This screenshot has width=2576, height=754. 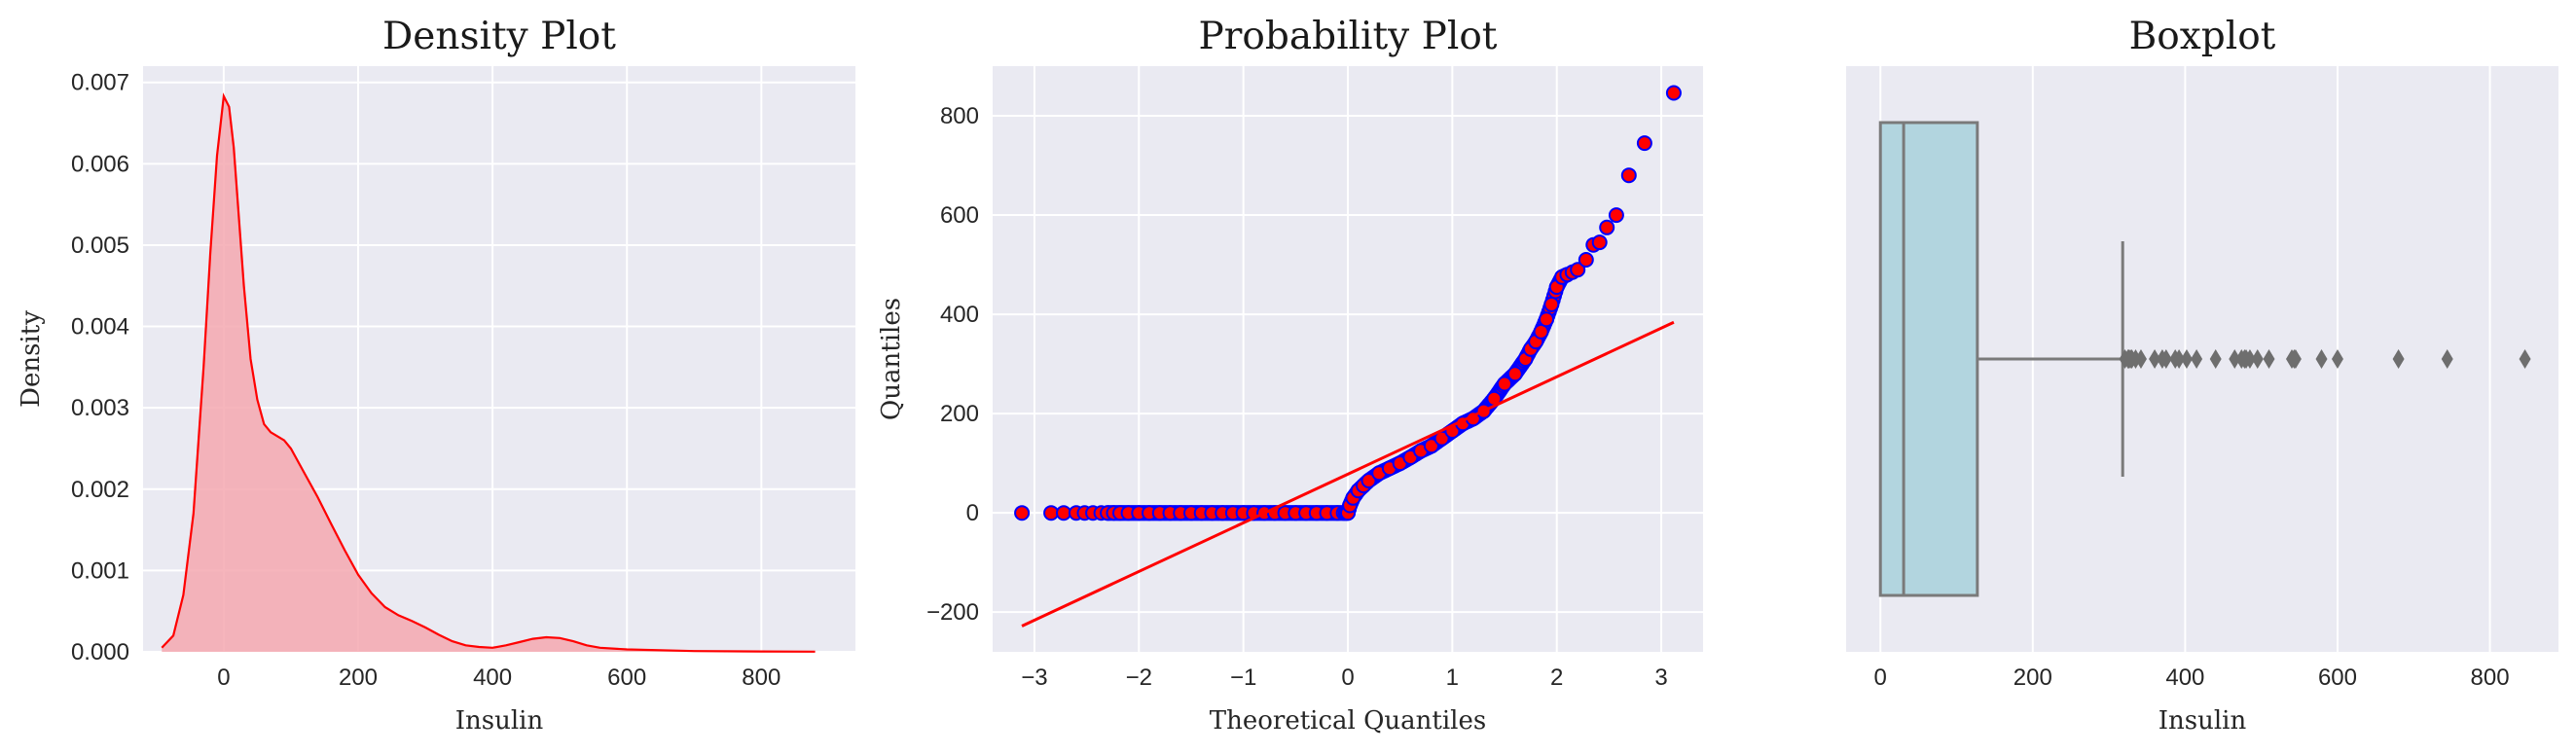 I want to click on boxplot-x-tick-label: 0, so click(x=1880, y=677).